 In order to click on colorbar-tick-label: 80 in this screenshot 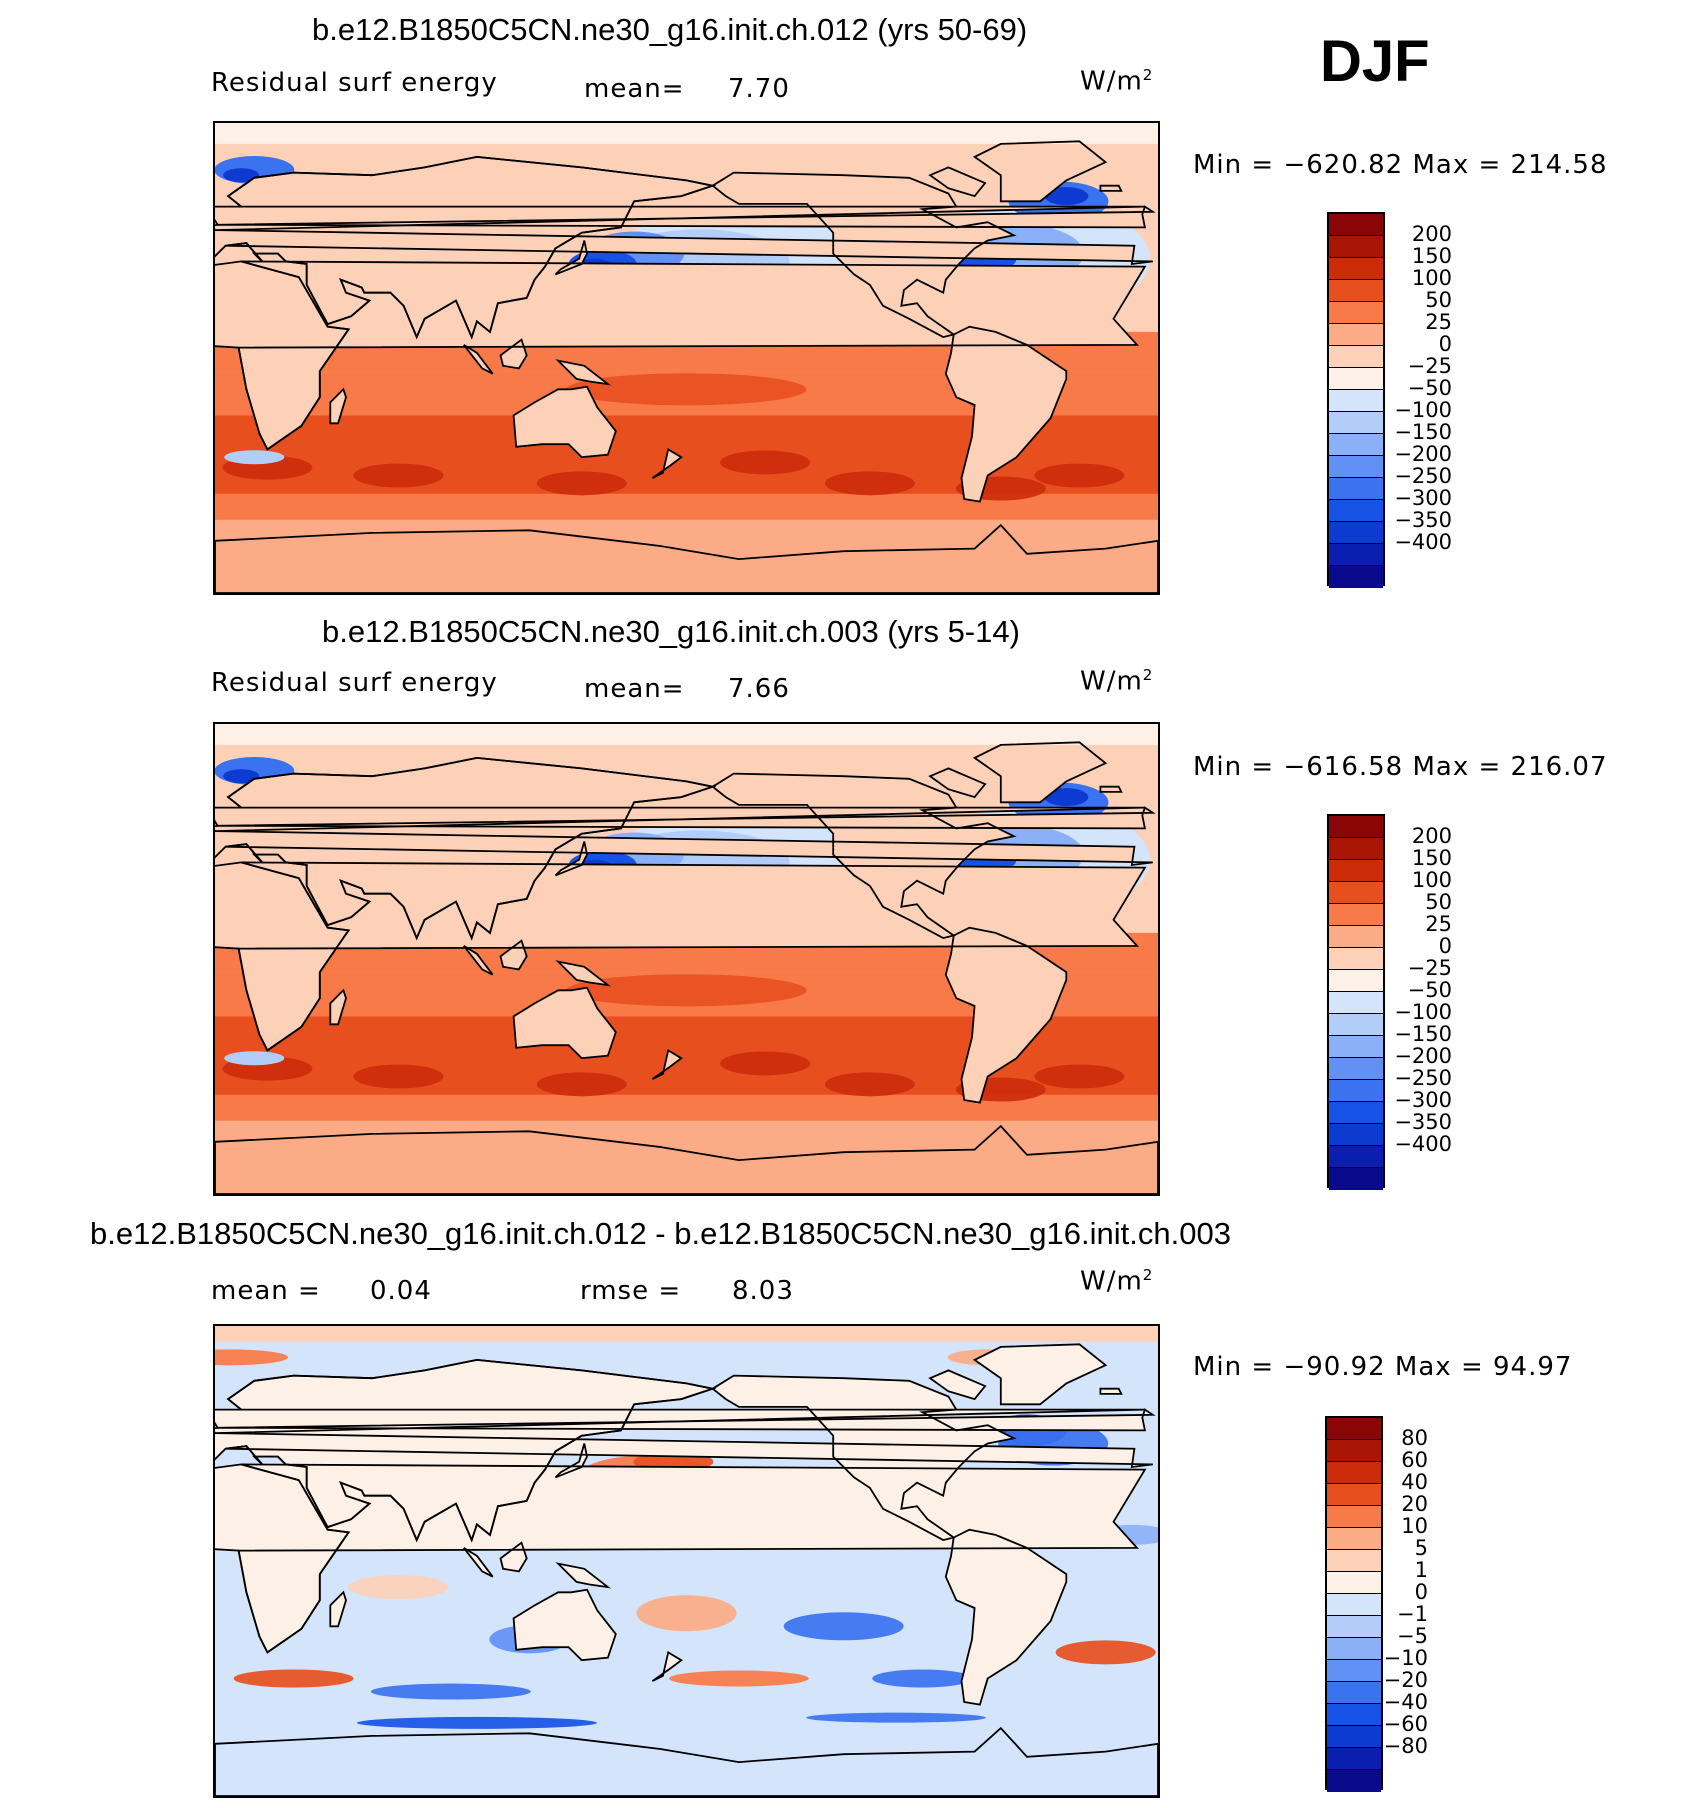, I will do `click(1414, 1438)`.